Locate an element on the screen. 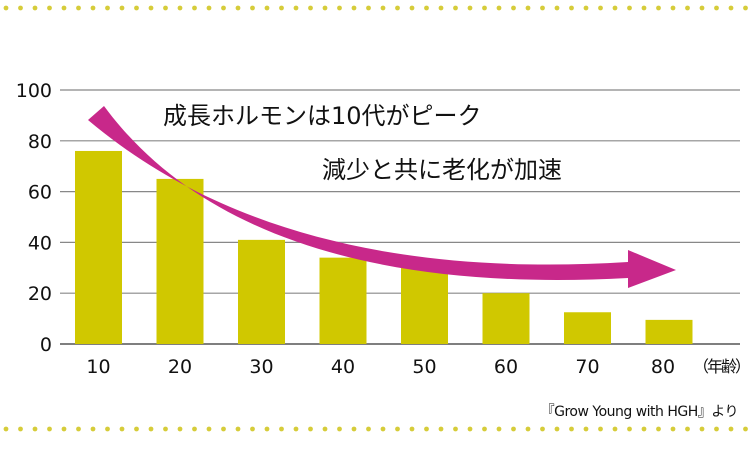 The width and height of the screenshot is (750, 469). y-tick-label: 0 is located at coordinates (46, 345).